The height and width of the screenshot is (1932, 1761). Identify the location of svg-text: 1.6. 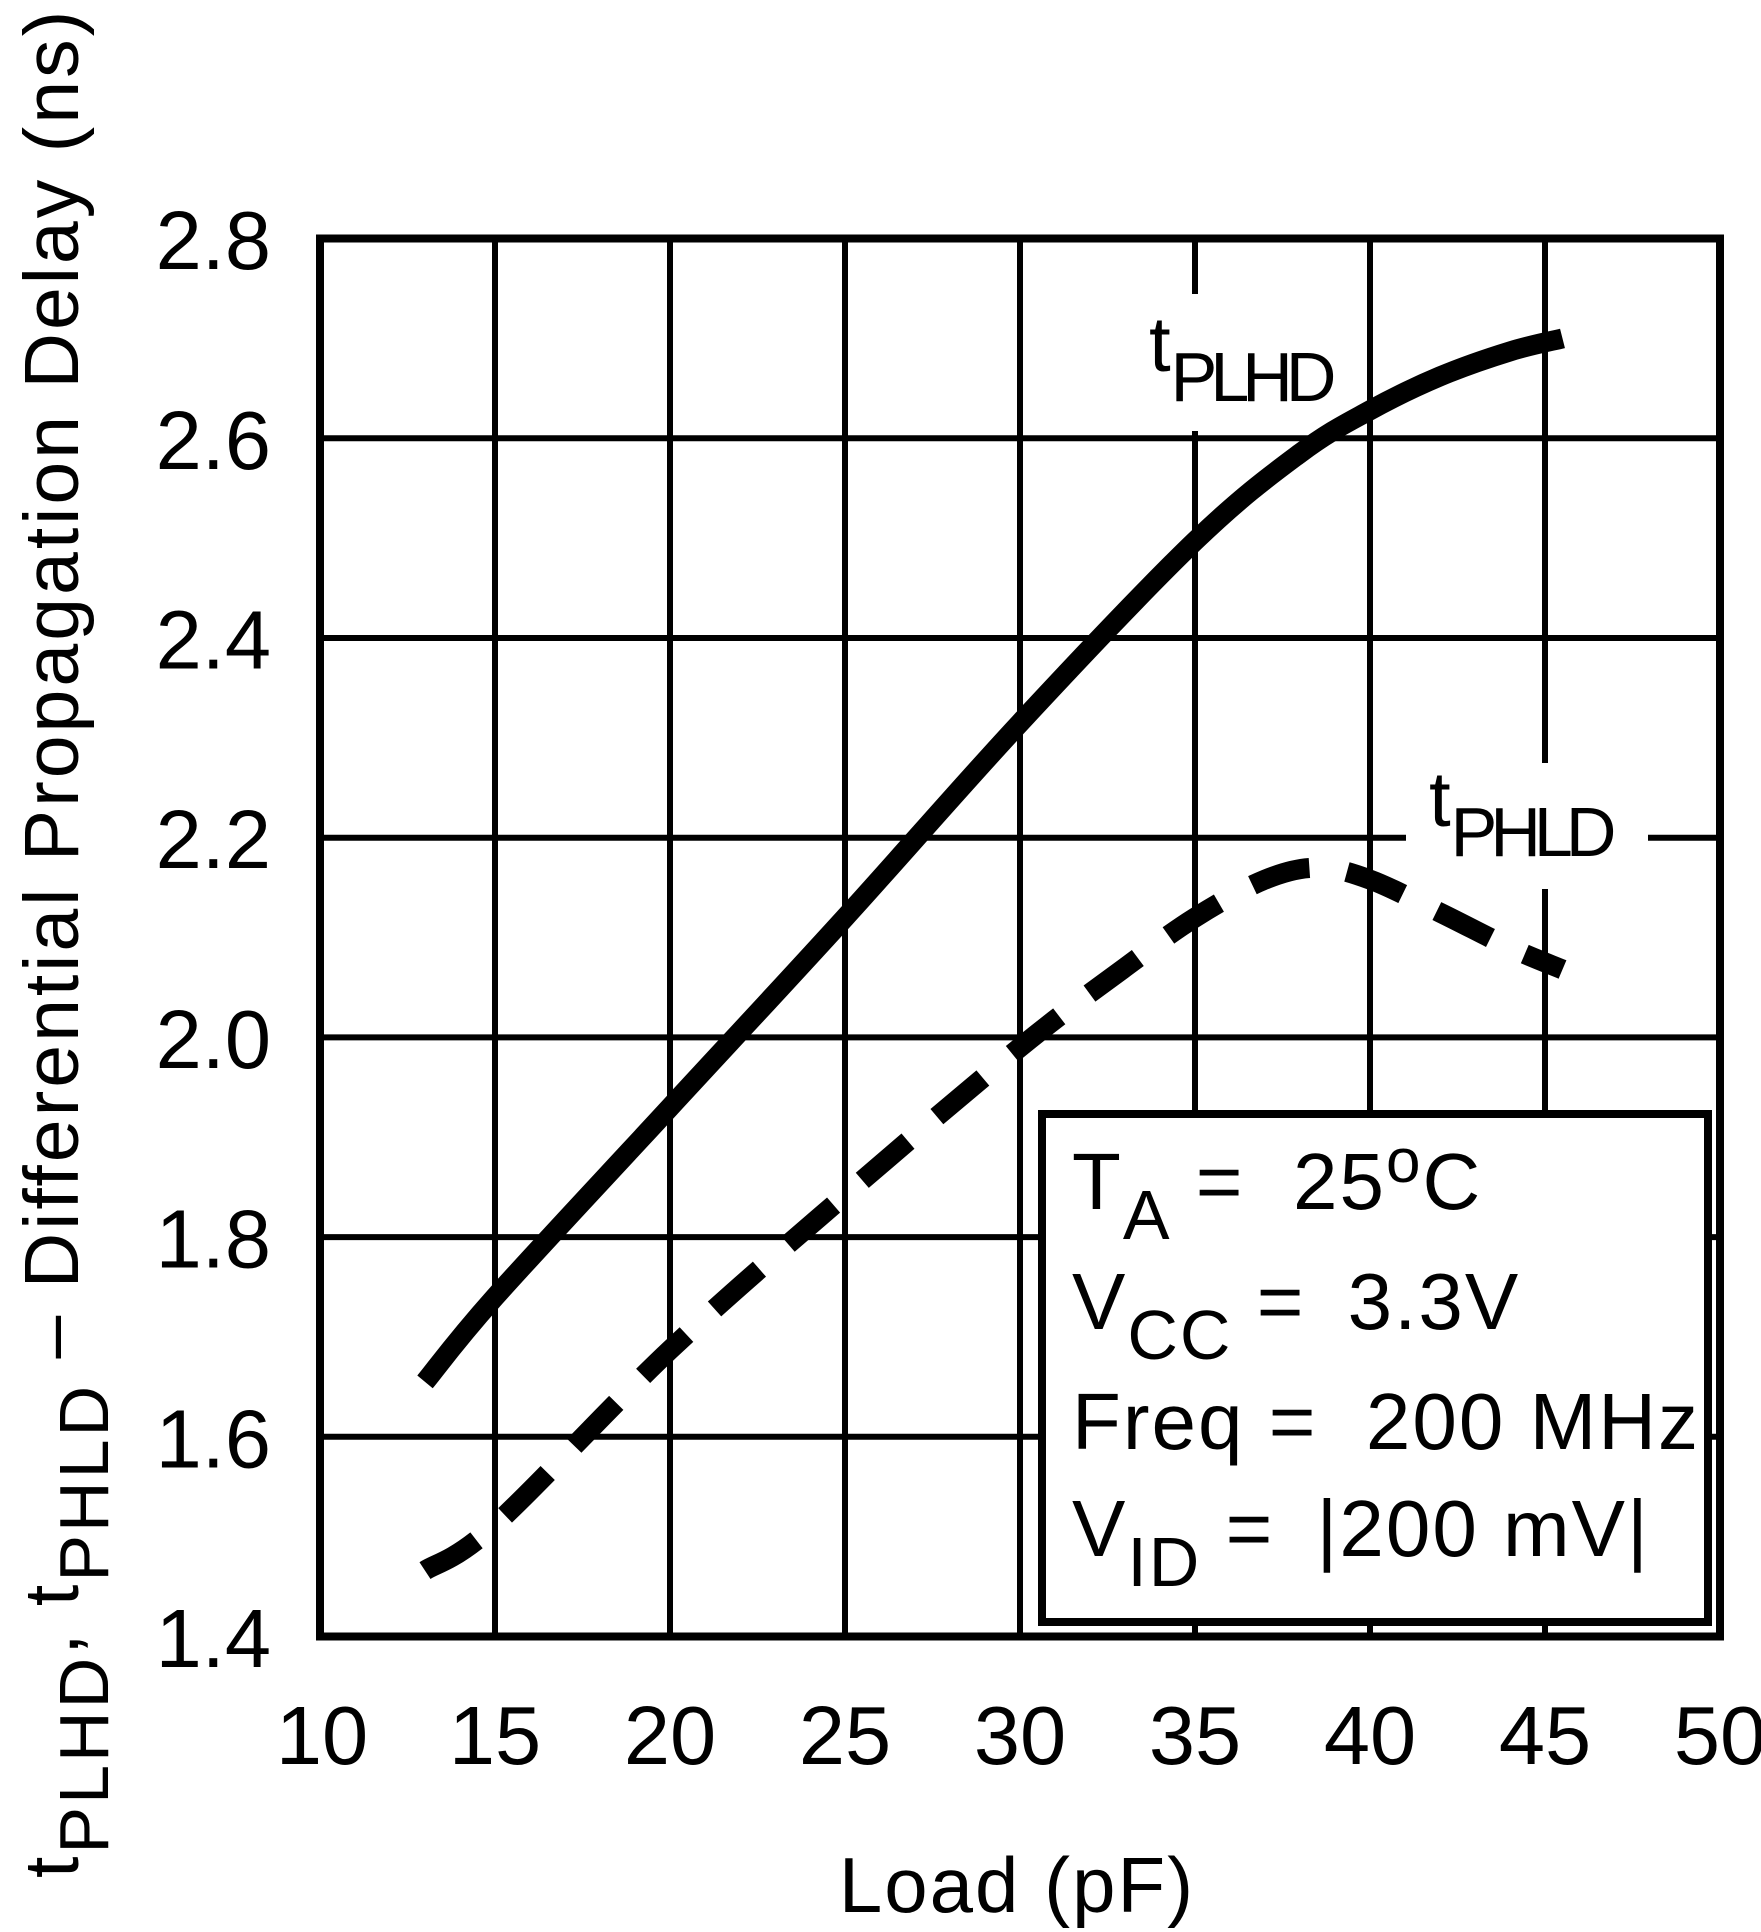
(213, 1438).